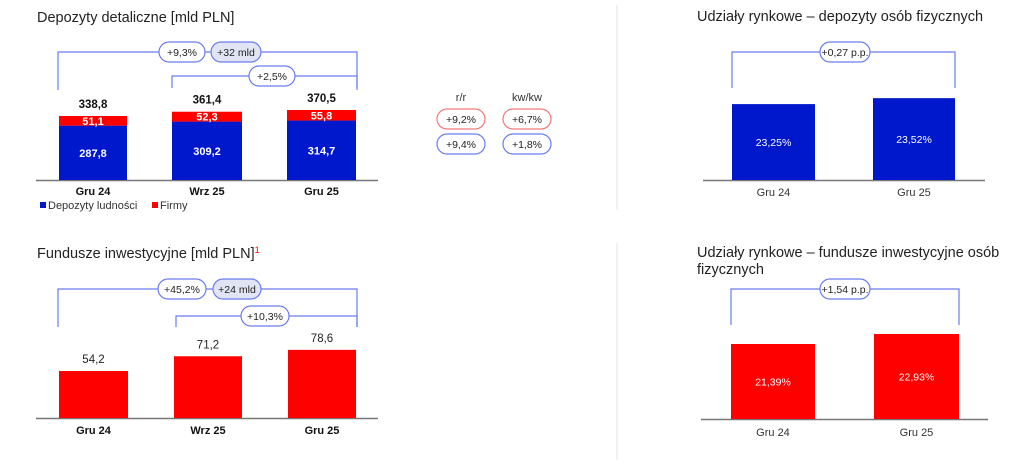 The width and height of the screenshot is (1024, 464). I want to click on chart-title-line2: fizycznych, so click(730, 270).